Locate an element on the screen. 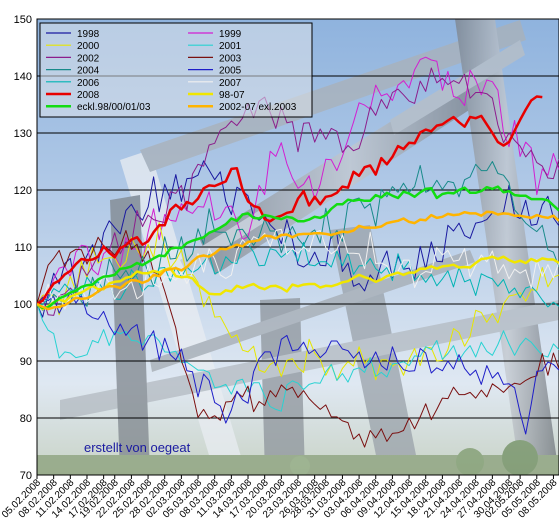  y-tick-label: 110 is located at coordinates (23, 248).